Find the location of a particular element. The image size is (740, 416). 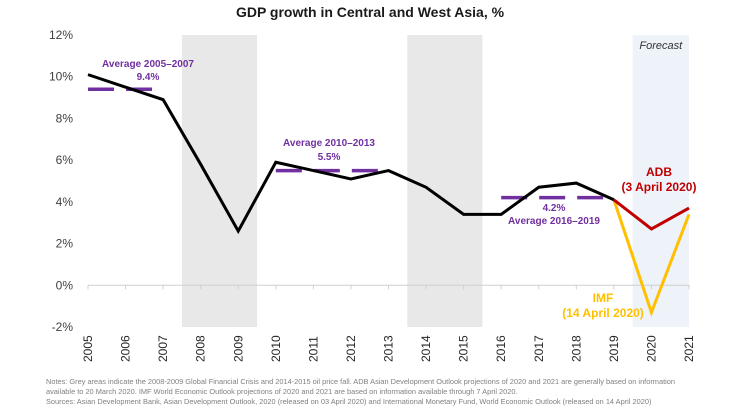

y-tick-label: 2% is located at coordinates (65, 244).